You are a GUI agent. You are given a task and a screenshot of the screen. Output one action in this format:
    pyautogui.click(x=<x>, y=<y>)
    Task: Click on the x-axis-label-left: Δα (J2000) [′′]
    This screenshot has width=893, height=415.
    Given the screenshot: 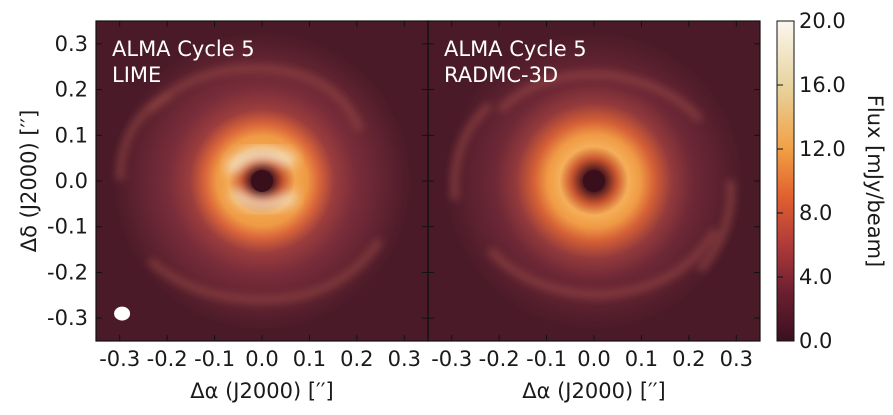 What is the action you would take?
    pyautogui.click(x=262, y=391)
    